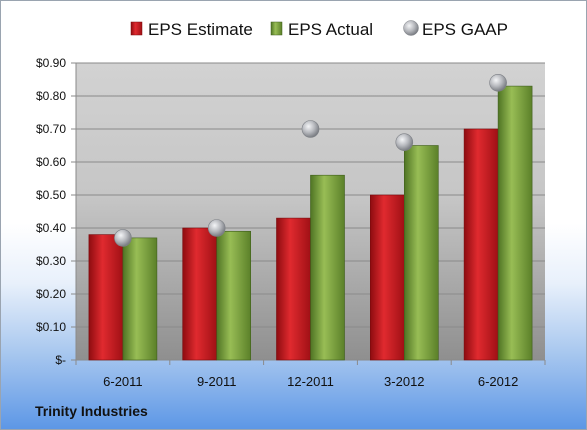 The height and width of the screenshot is (430, 587). What do you see at coordinates (411, 28) in the screenshot?
I see `legend-swatch-eps-gaap` at bounding box center [411, 28].